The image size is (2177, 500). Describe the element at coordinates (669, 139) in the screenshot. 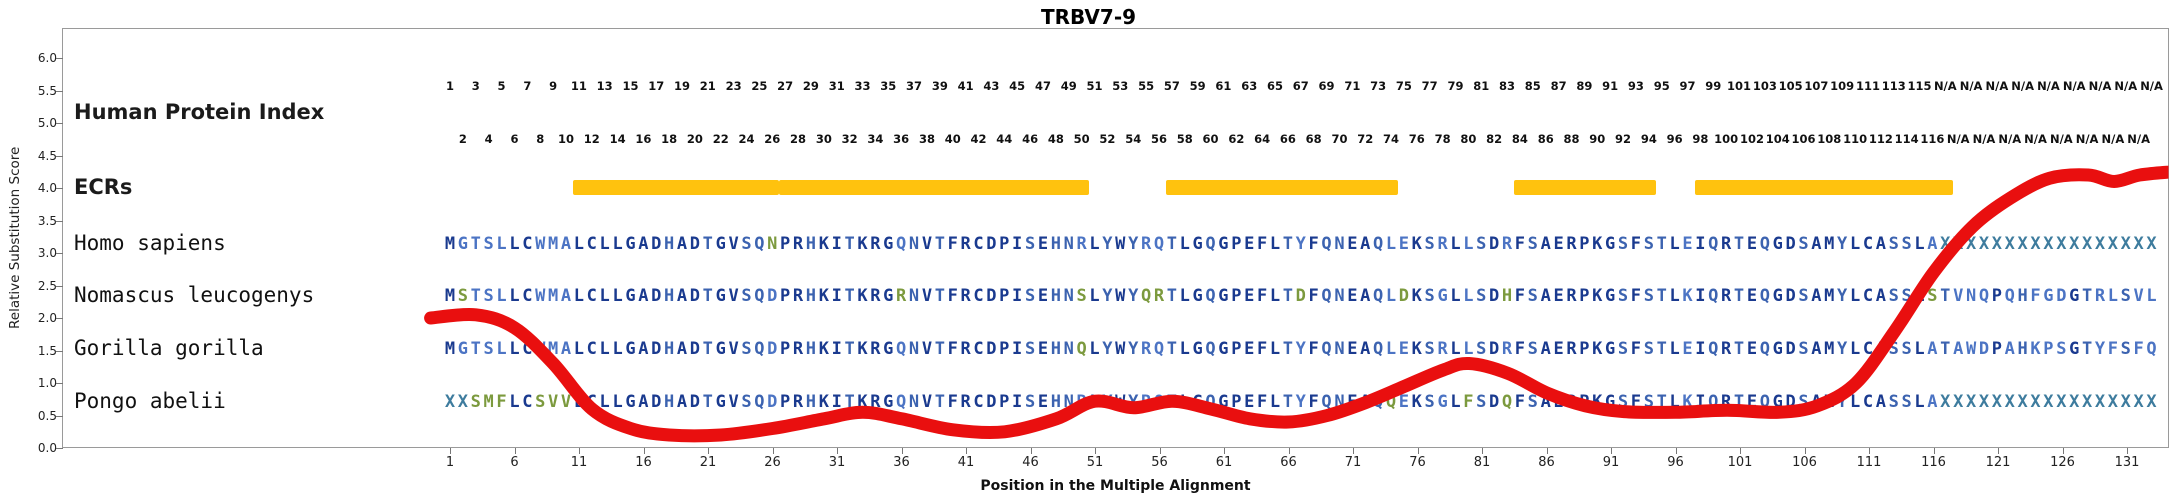

I see `index-number: 18` at that location.